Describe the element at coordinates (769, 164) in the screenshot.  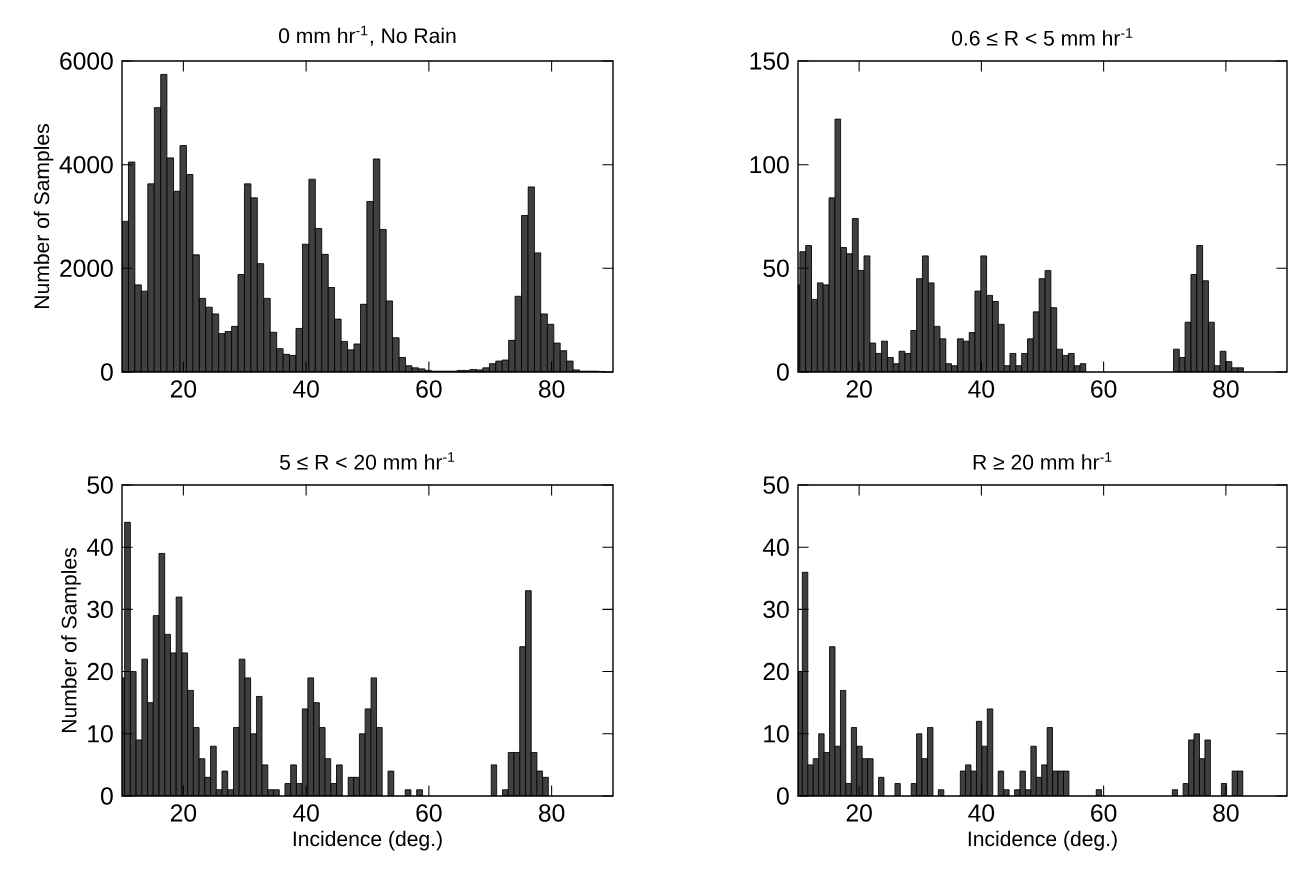
I see `y-tick-label: 100` at that location.